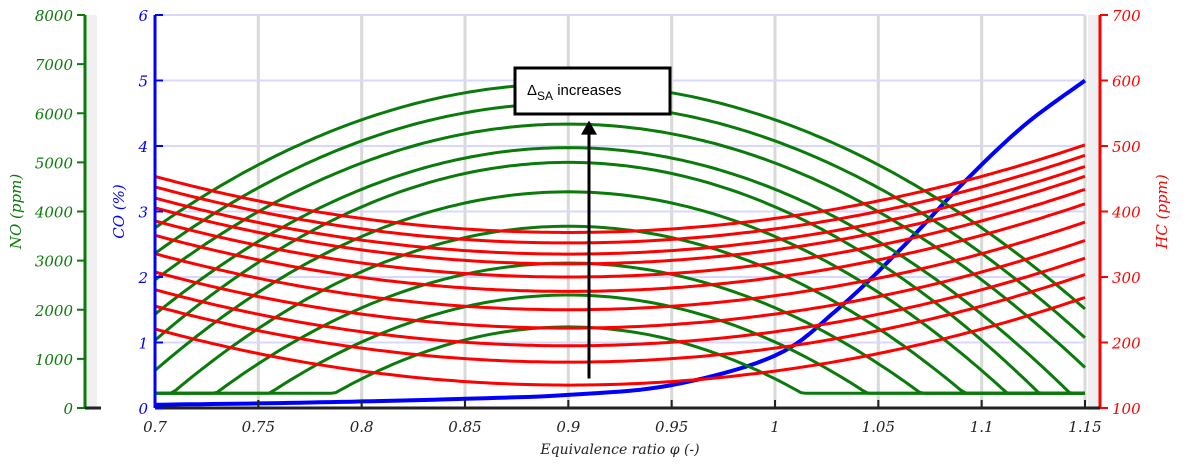 This screenshot has height=468, width=1185. I want to click on co-tick-label: 4, so click(142, 147).